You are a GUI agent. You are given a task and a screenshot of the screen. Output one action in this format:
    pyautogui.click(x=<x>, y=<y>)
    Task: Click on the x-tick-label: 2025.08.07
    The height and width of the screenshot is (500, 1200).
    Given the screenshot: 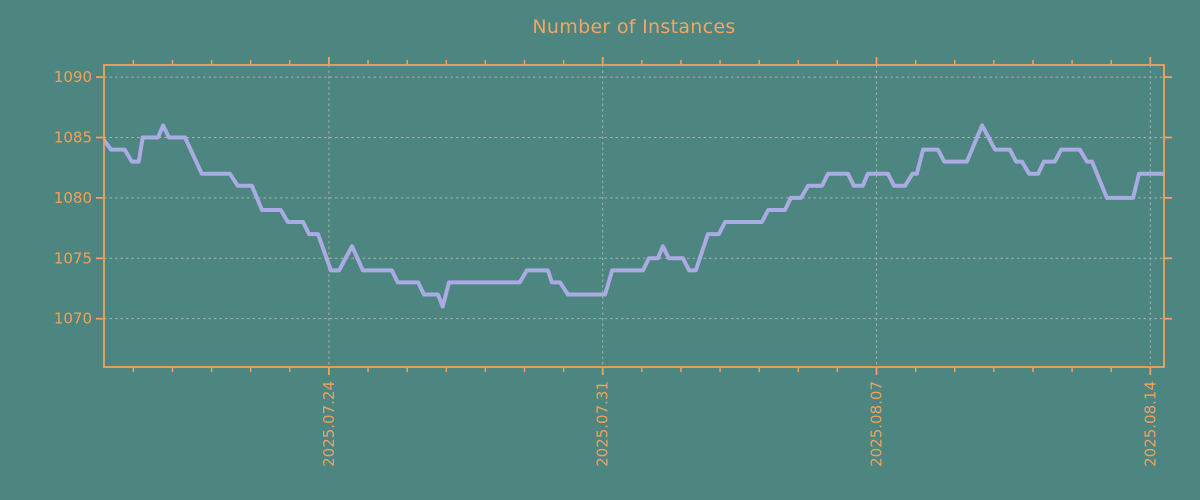 What is the action you would take?
    pyautogui.click(x=877, y=424)
    